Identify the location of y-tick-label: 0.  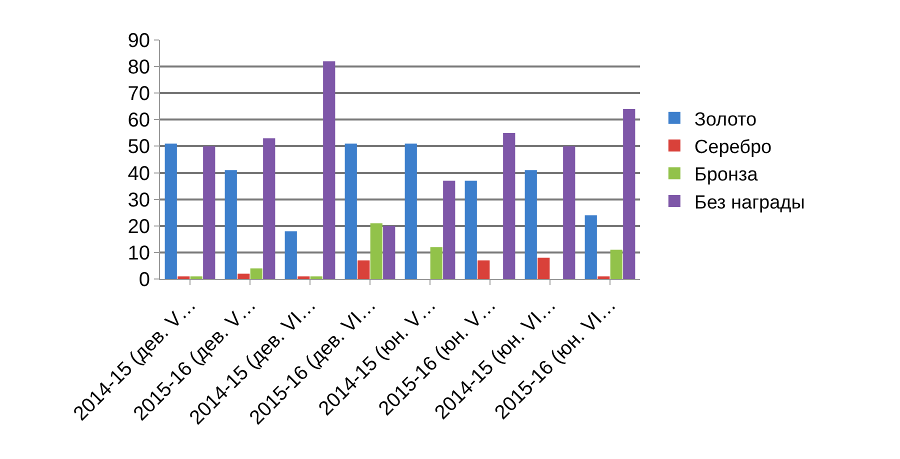
(144, 280).